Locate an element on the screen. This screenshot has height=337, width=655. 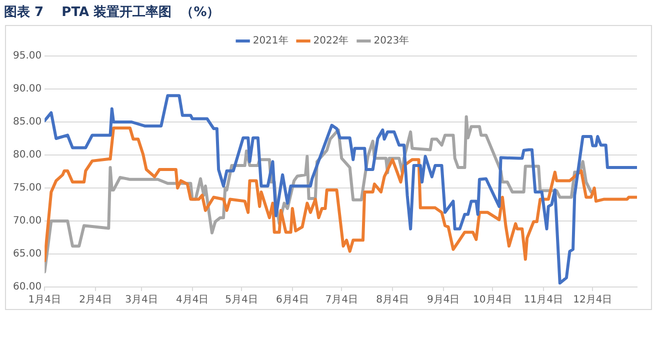
x-tick-label: 1月4日 is located at coordinates (44, 300).